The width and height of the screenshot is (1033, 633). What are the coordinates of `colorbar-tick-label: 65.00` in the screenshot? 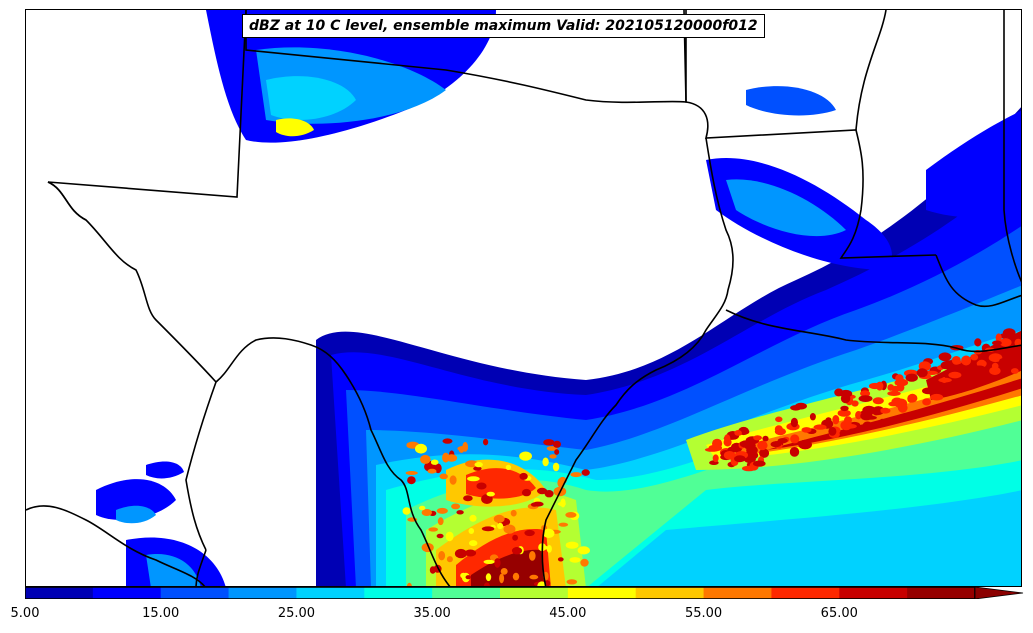 It's located at (839, 613).